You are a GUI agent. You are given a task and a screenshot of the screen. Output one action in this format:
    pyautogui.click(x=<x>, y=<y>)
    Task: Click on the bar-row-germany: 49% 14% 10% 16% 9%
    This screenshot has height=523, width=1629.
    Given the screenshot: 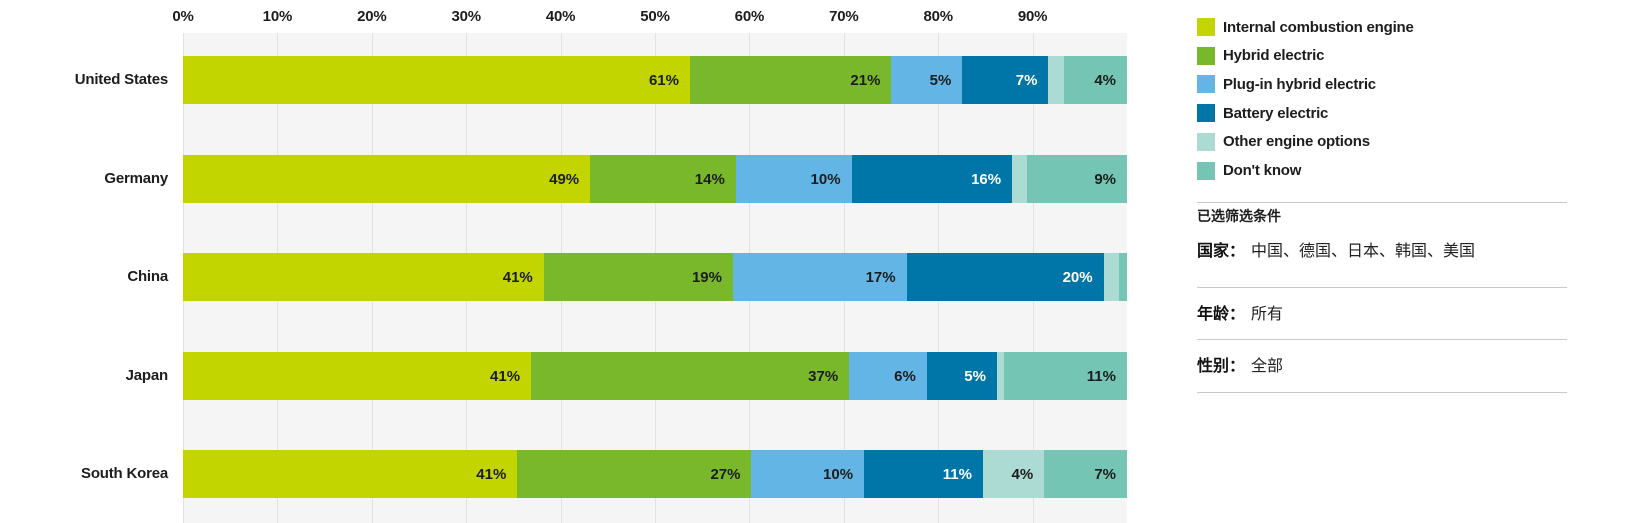 What is the action you would take?
    pyautogui.click(x=655, y=179)
    